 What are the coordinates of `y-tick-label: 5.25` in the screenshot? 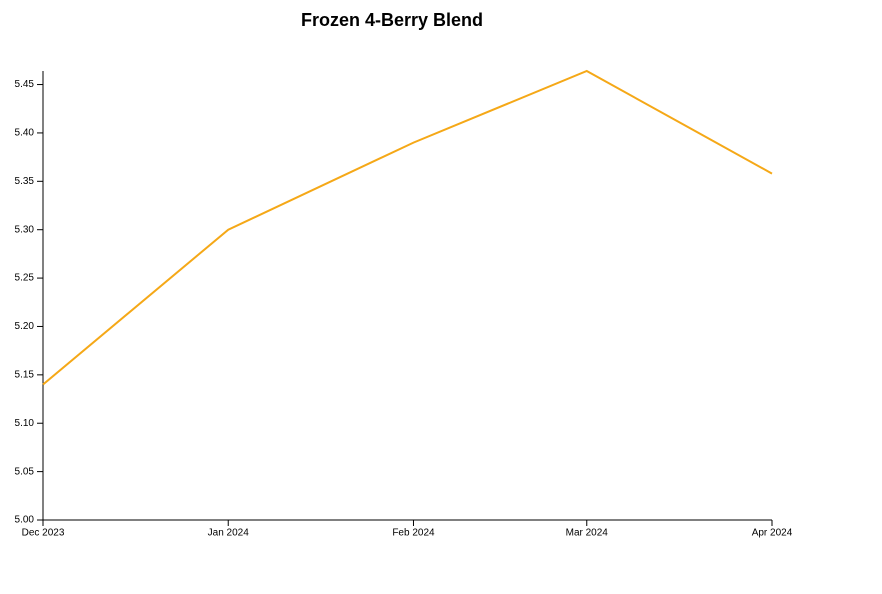 It's located at (25, 278).